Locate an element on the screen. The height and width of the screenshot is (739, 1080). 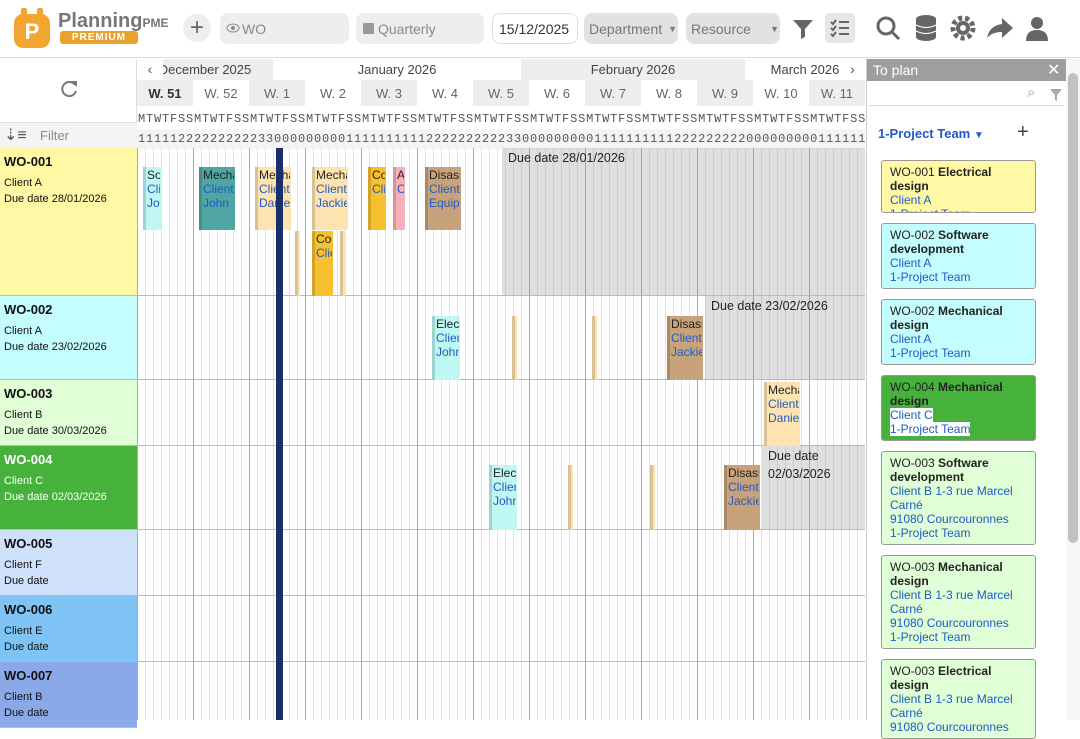
settings-icon is located at coordinates (963, 28).